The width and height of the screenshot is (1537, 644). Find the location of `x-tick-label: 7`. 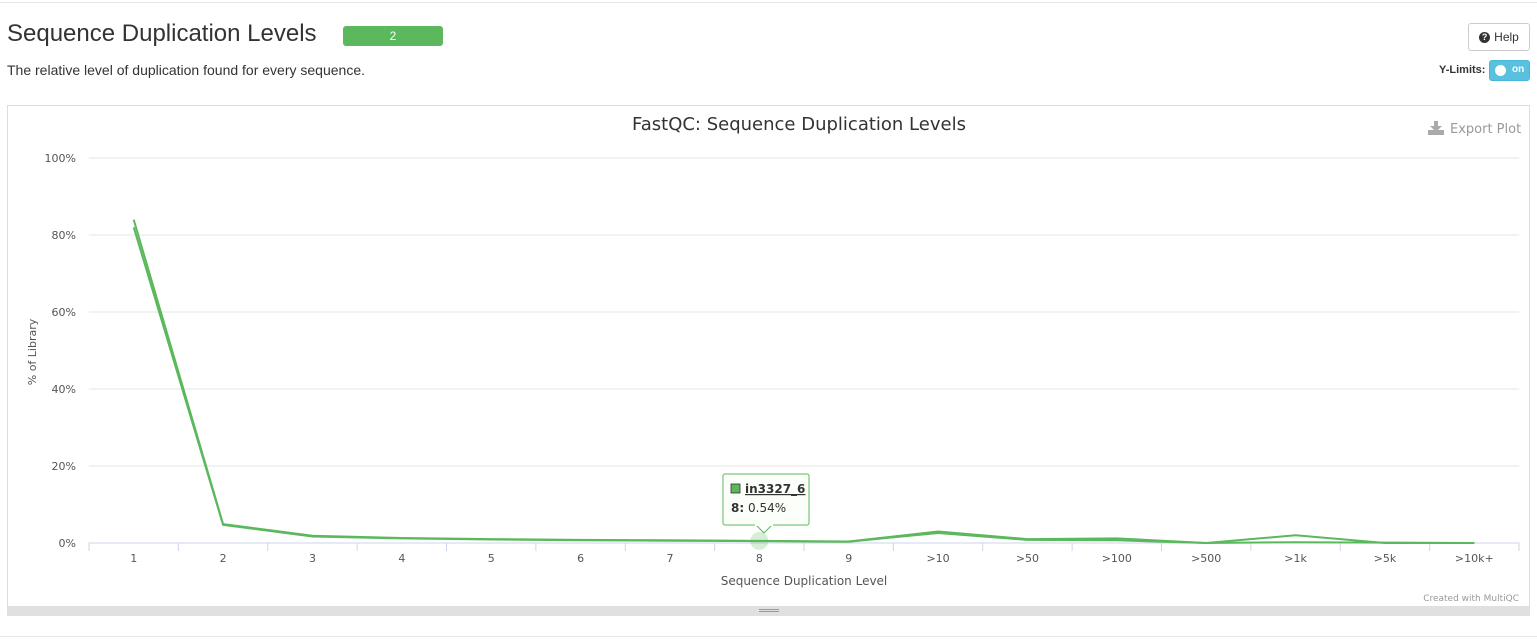

x-tick-label: 7 is located at coordinates (669, 558).